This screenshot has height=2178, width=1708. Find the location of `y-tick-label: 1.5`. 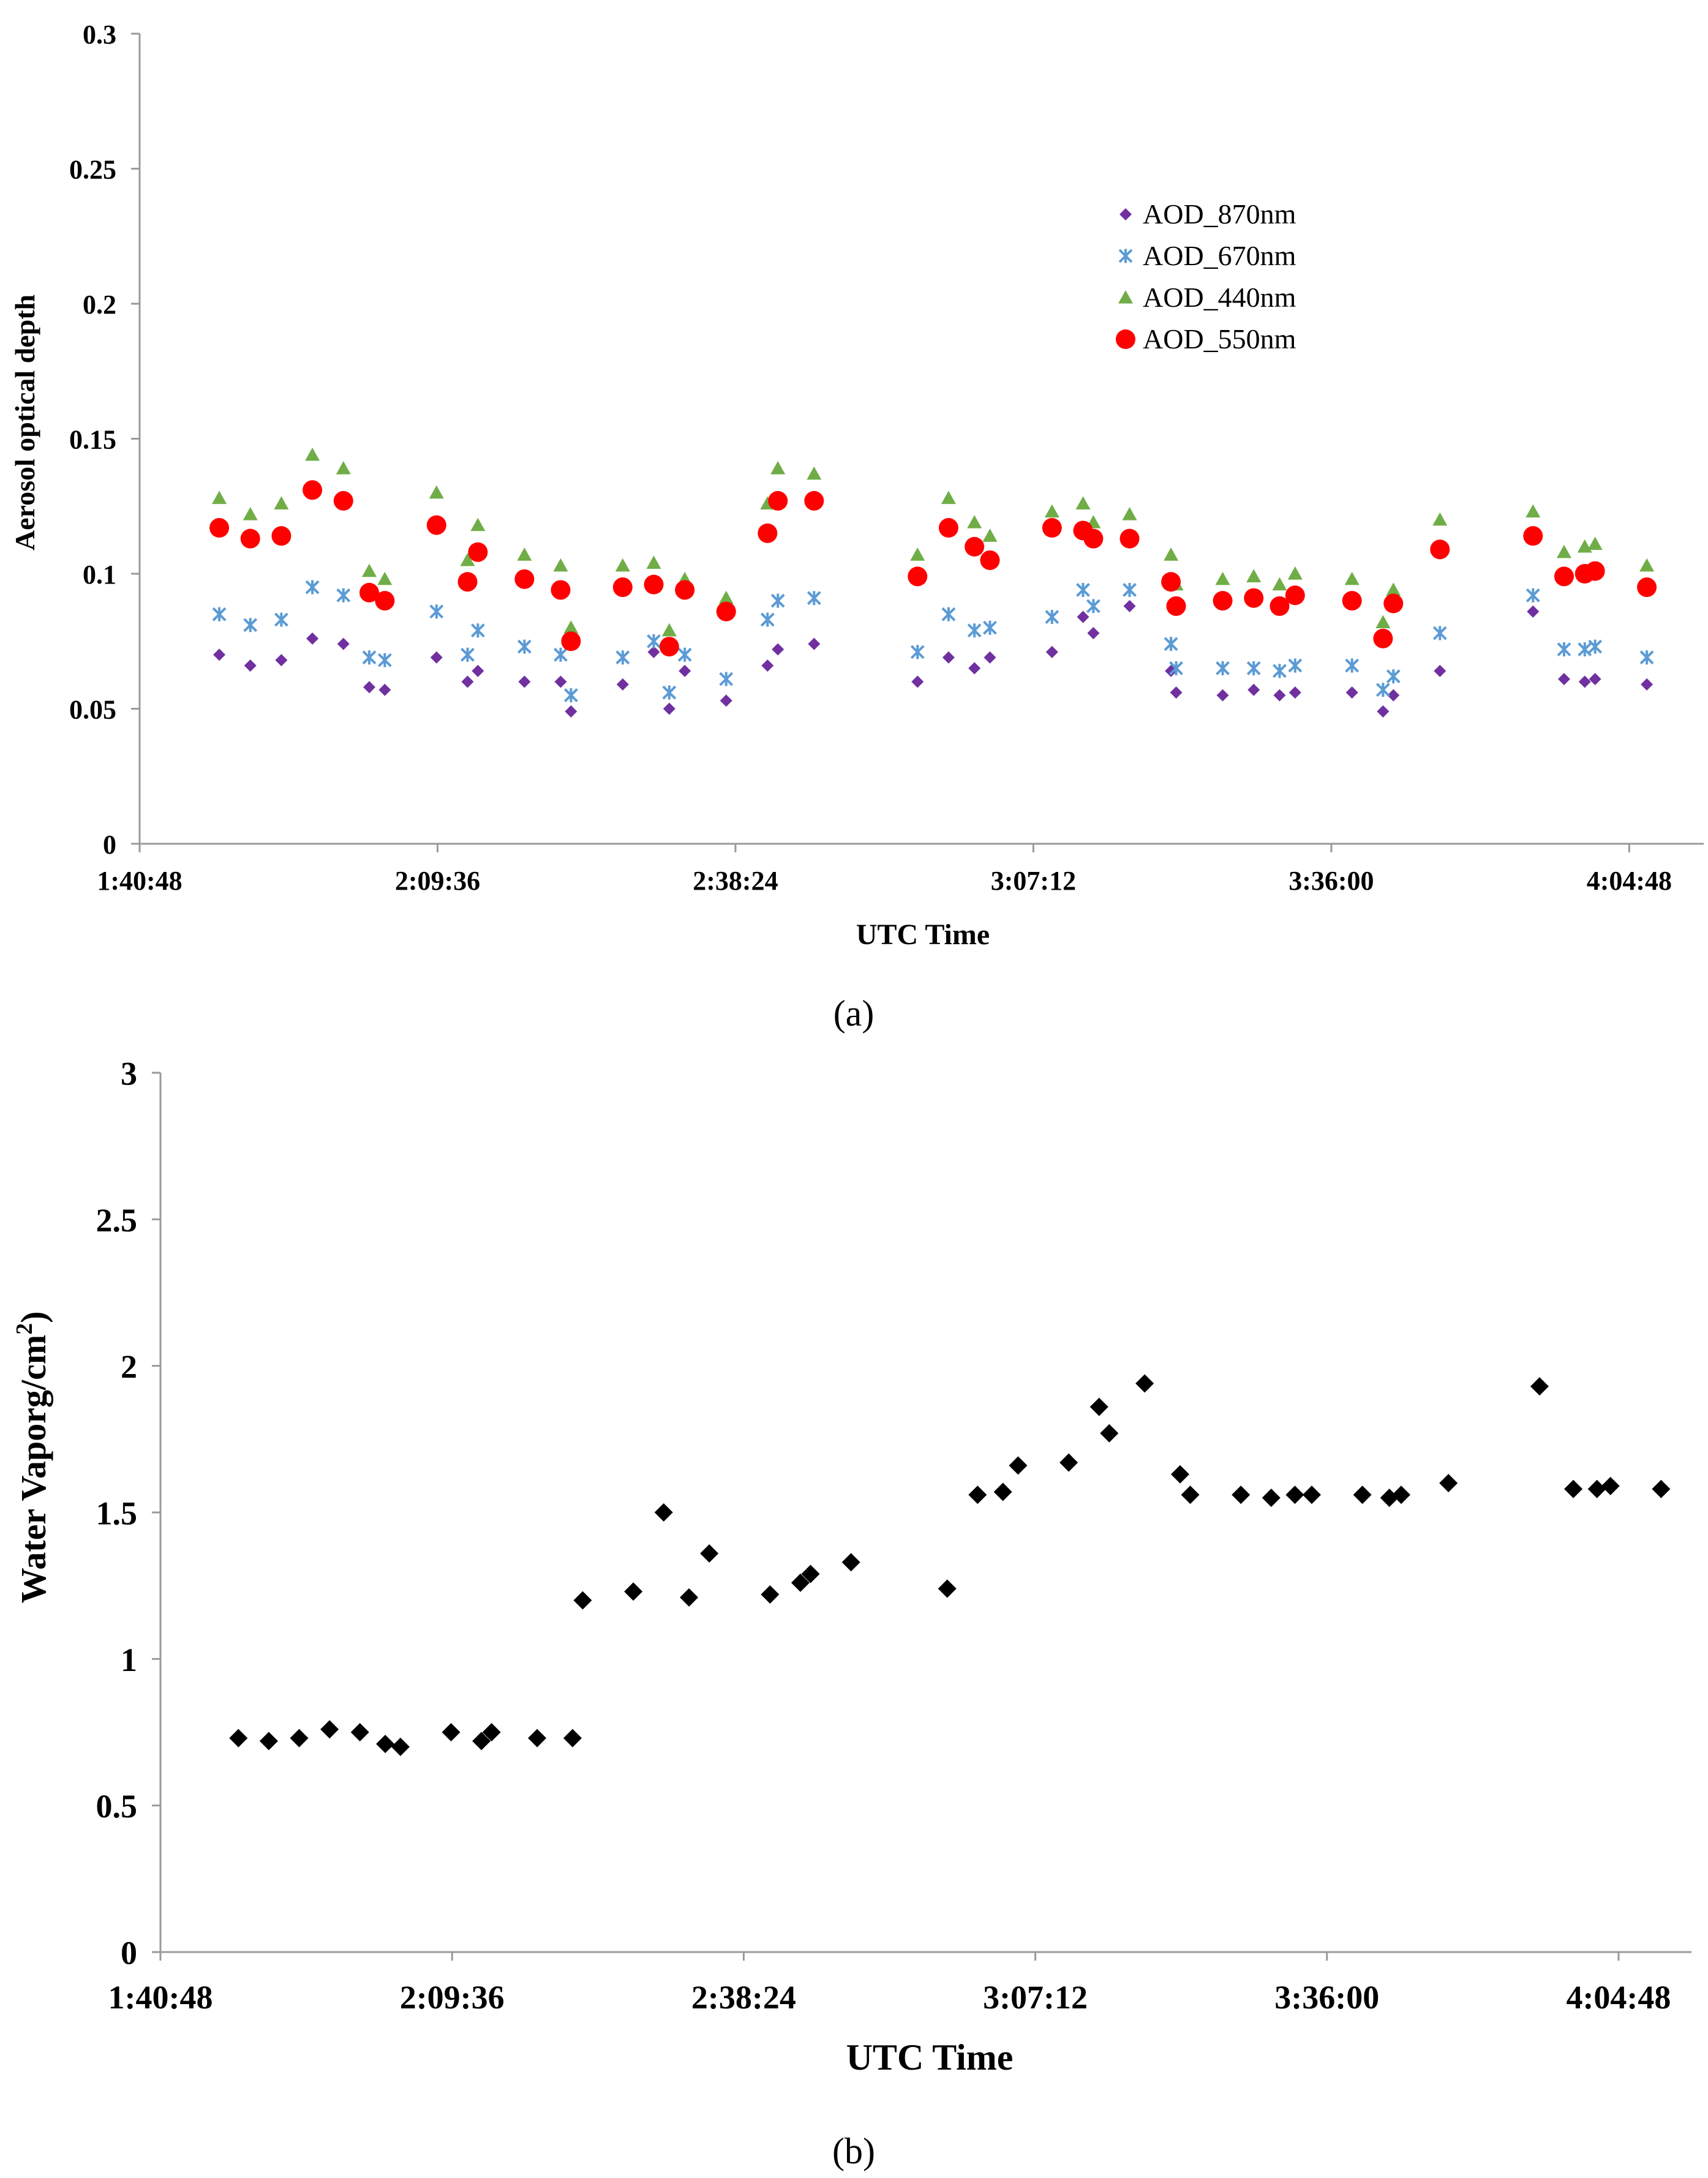

y-tick-label: 1.5 is located at coordinates (117, 1513).